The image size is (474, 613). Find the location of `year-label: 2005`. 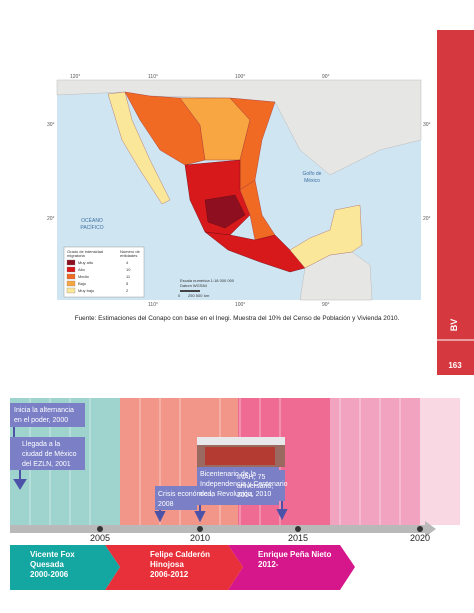

year-label: 2005 is located at coordinates (100, 538).